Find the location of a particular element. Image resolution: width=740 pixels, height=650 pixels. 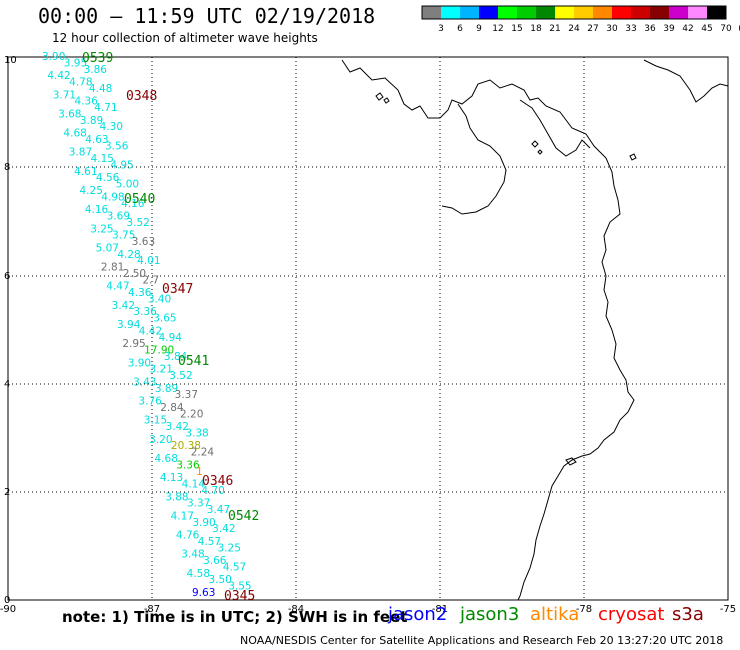

wave-height-value: 3.25 is located at coordinates (101, 229).